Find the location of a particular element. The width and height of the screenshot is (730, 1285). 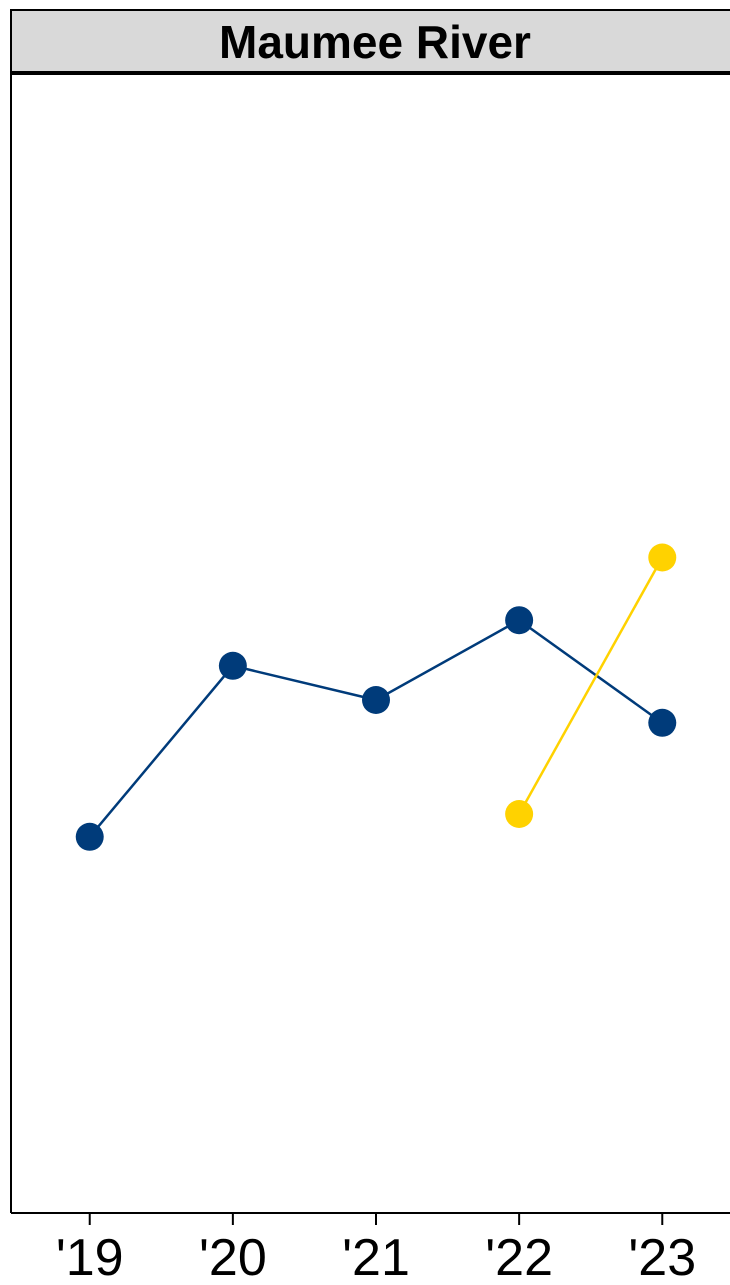

x-tick-label: '19 is located at coordinates (90, 1257).